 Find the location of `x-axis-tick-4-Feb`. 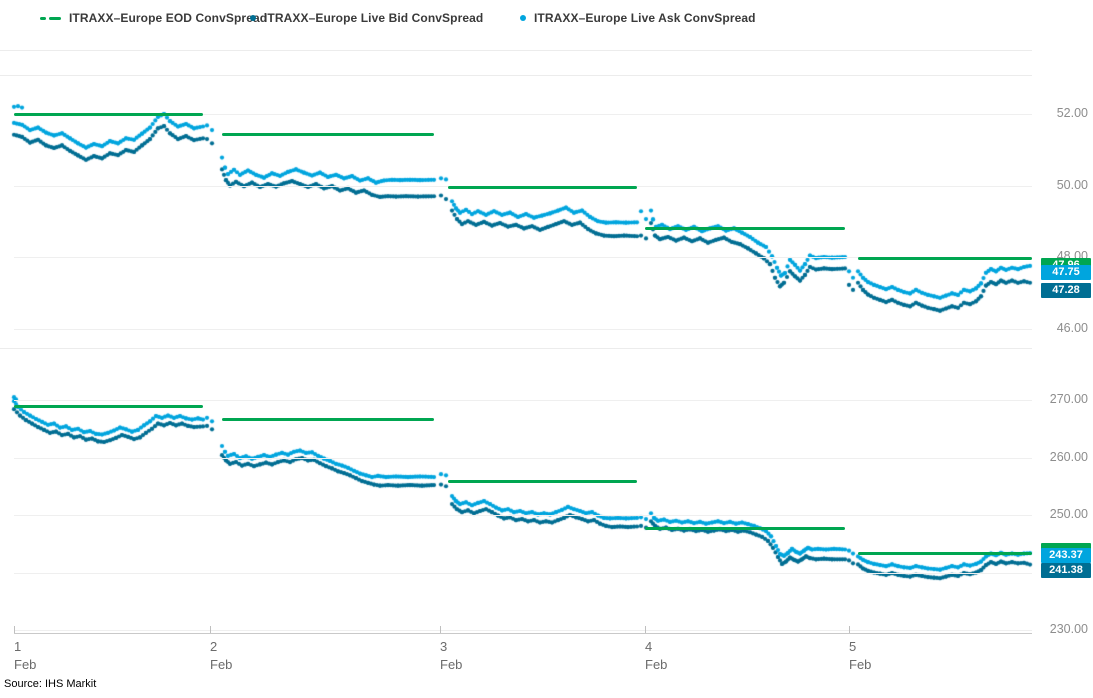

x-axis-tick-4-Feb is located at coordinates (645, 629).